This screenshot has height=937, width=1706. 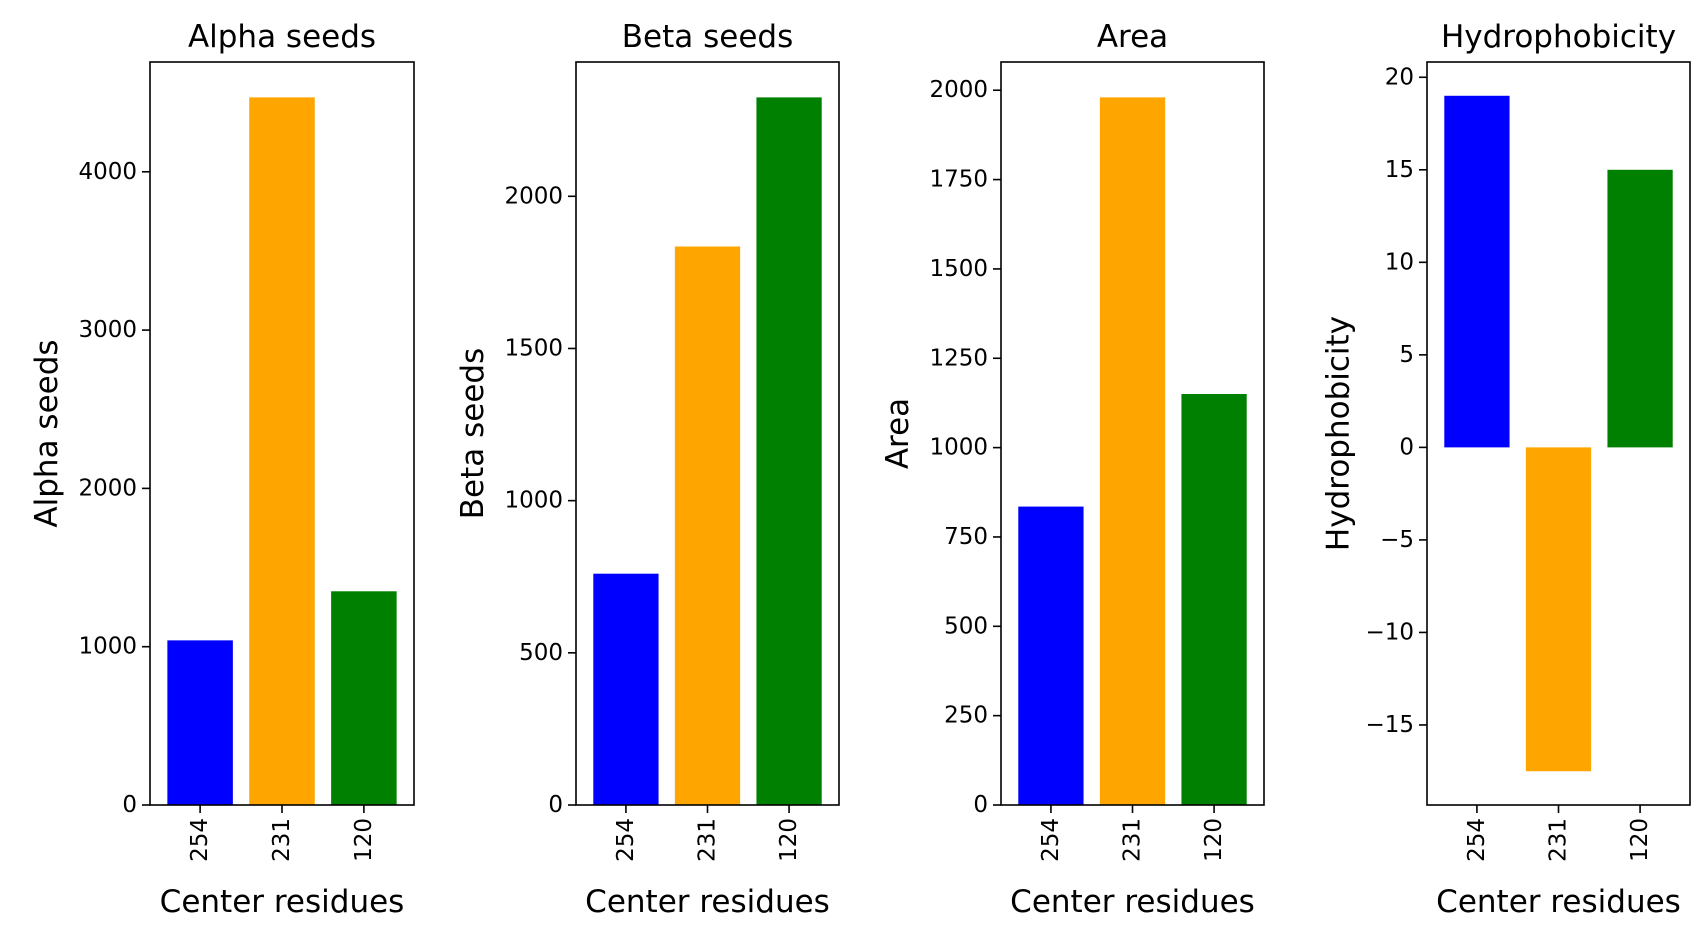 What do you see at coordinates (1558, 37) in the screenshot?
I see `panel-title: Hydrophobicity` at bounding box center [1558, 37].